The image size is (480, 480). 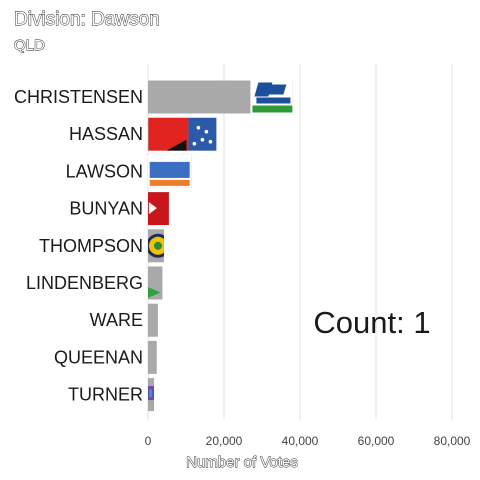 What do you see at coordinates (156, 245) in the screenshot?
I see `sustainable-australia-logo` at bounding box center [156, 245].